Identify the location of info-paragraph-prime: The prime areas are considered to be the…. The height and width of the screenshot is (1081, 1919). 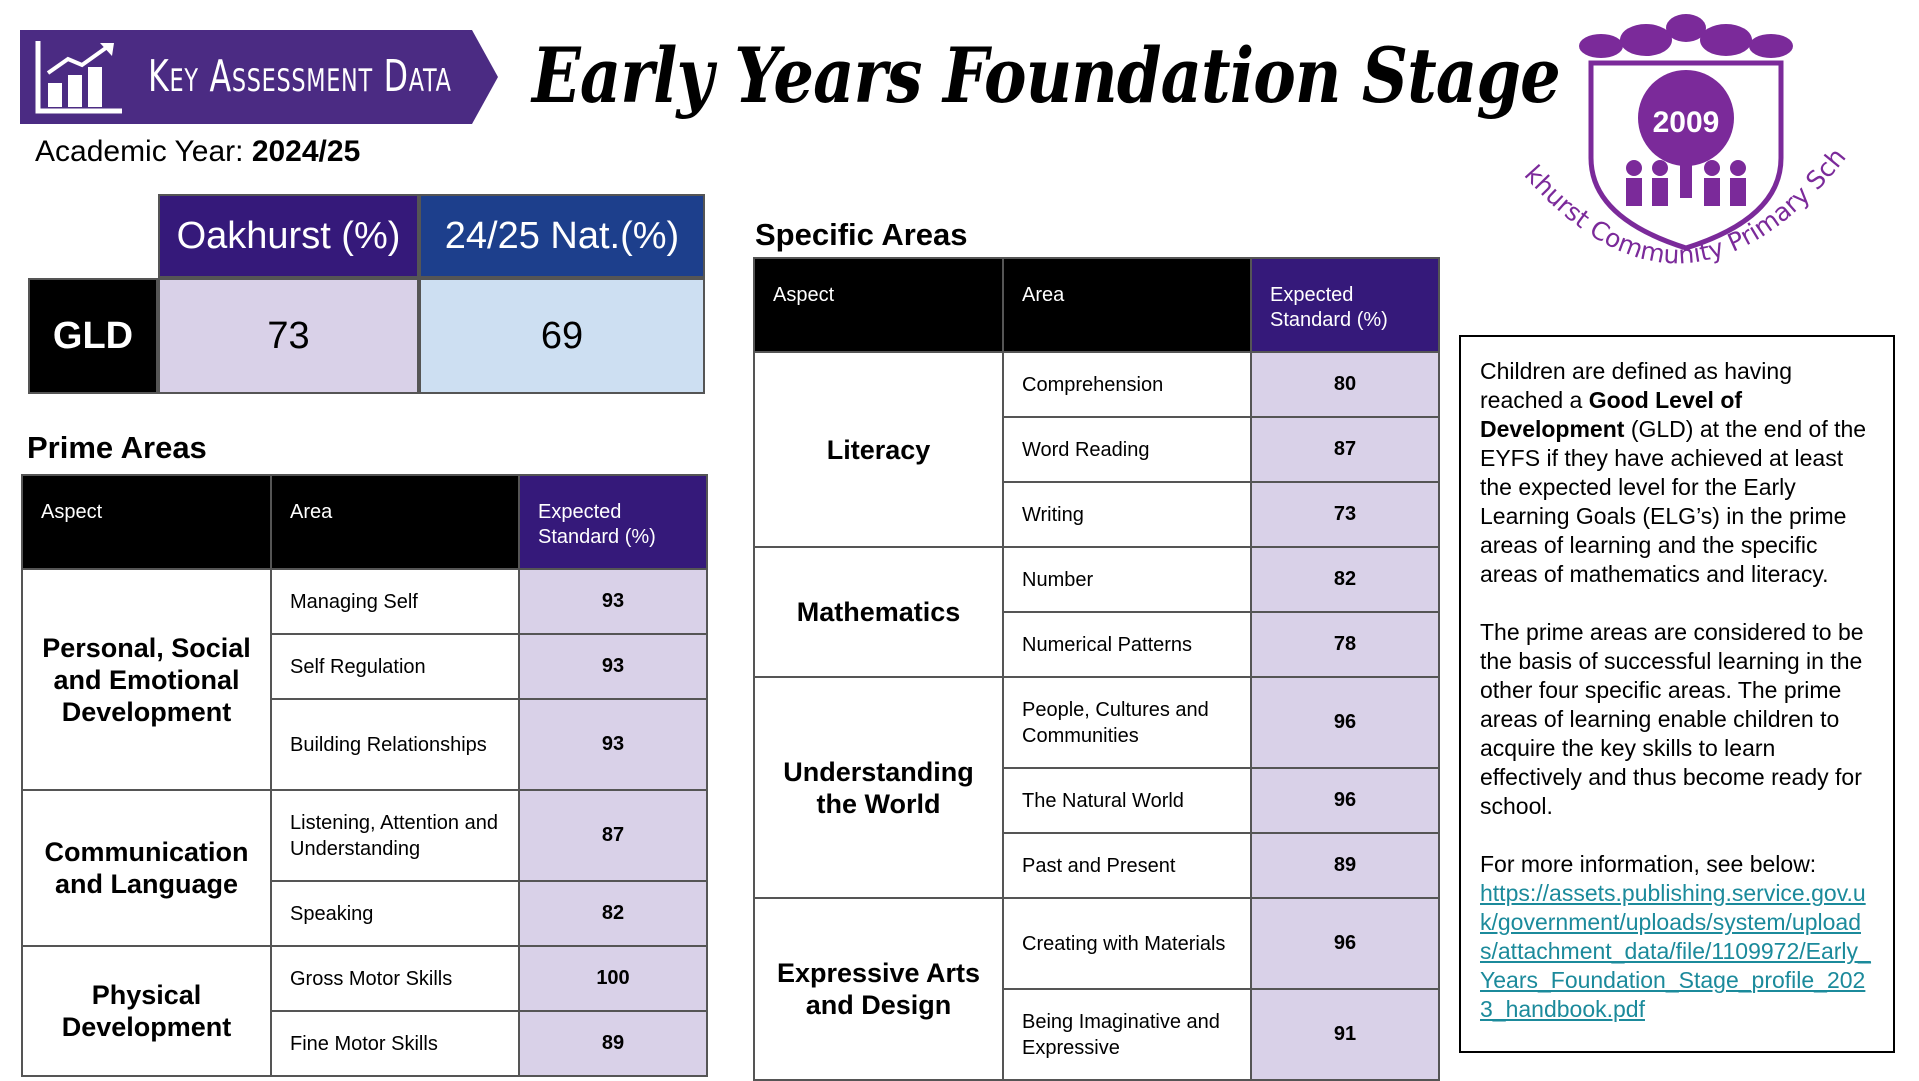
(1672, 719).